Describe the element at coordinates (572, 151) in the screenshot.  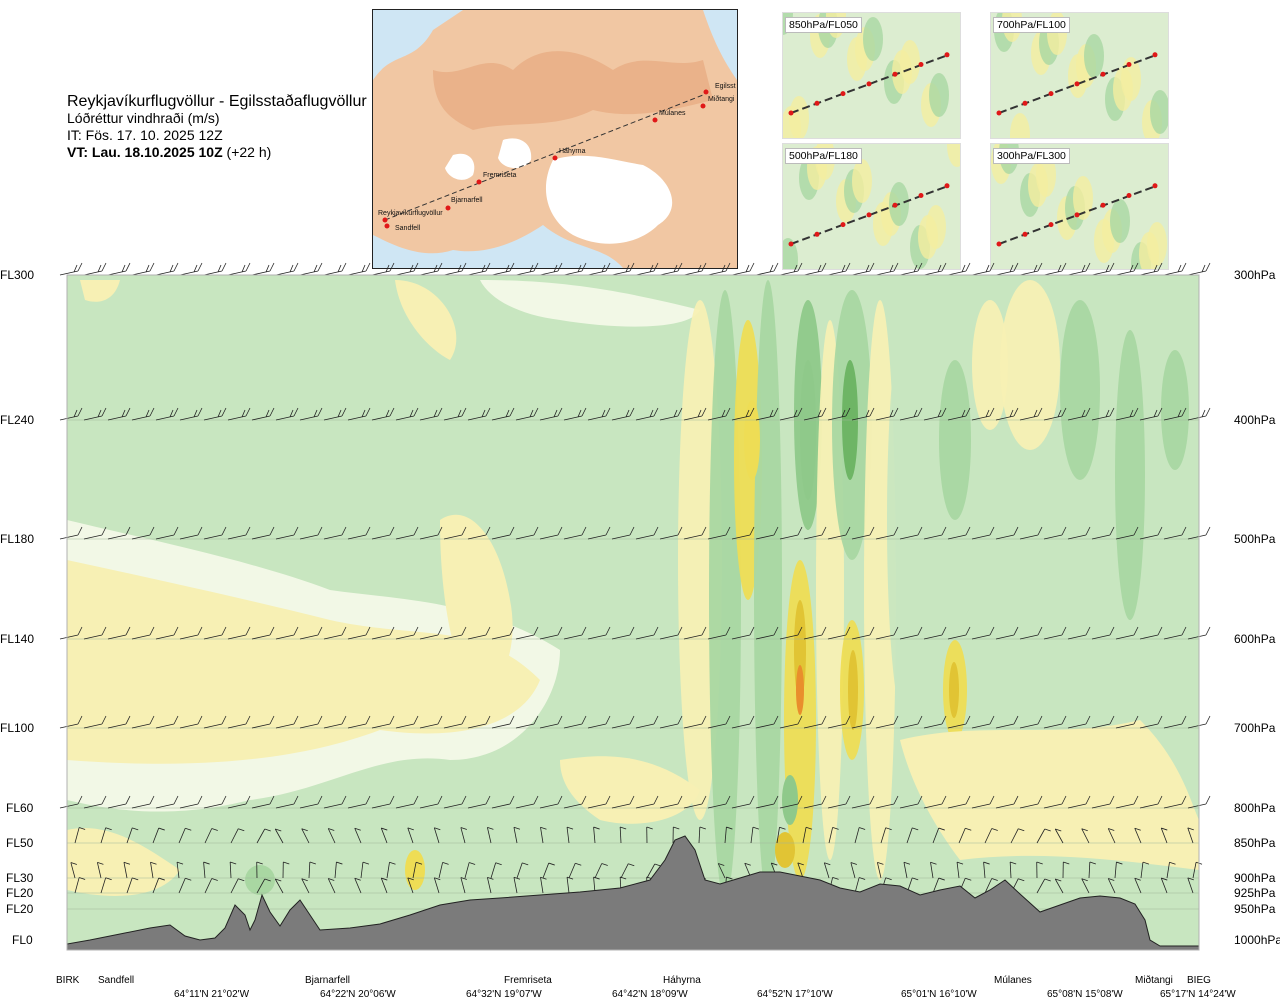
I see `map-point-label: Háhyrna` at that location.